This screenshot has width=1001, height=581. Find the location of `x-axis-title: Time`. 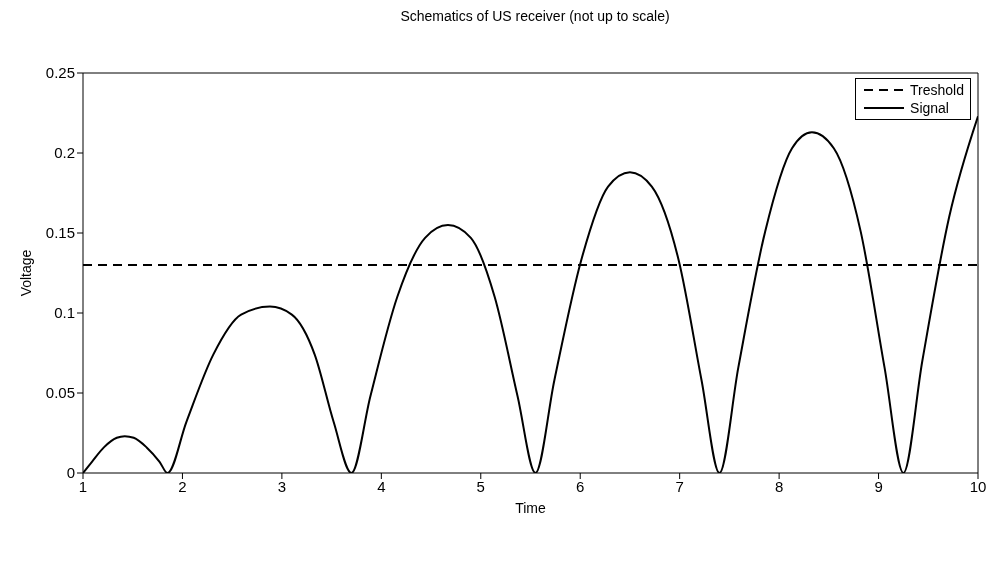

x-axis-title: Time is located at coordinates (531, 508).